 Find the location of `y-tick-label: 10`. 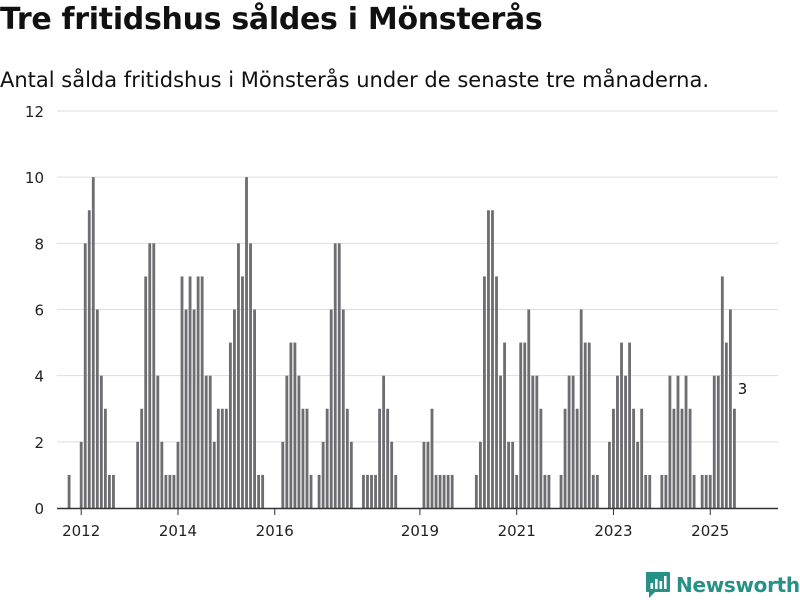

y-tick-label: 10 is located at coordinates (34, 178).